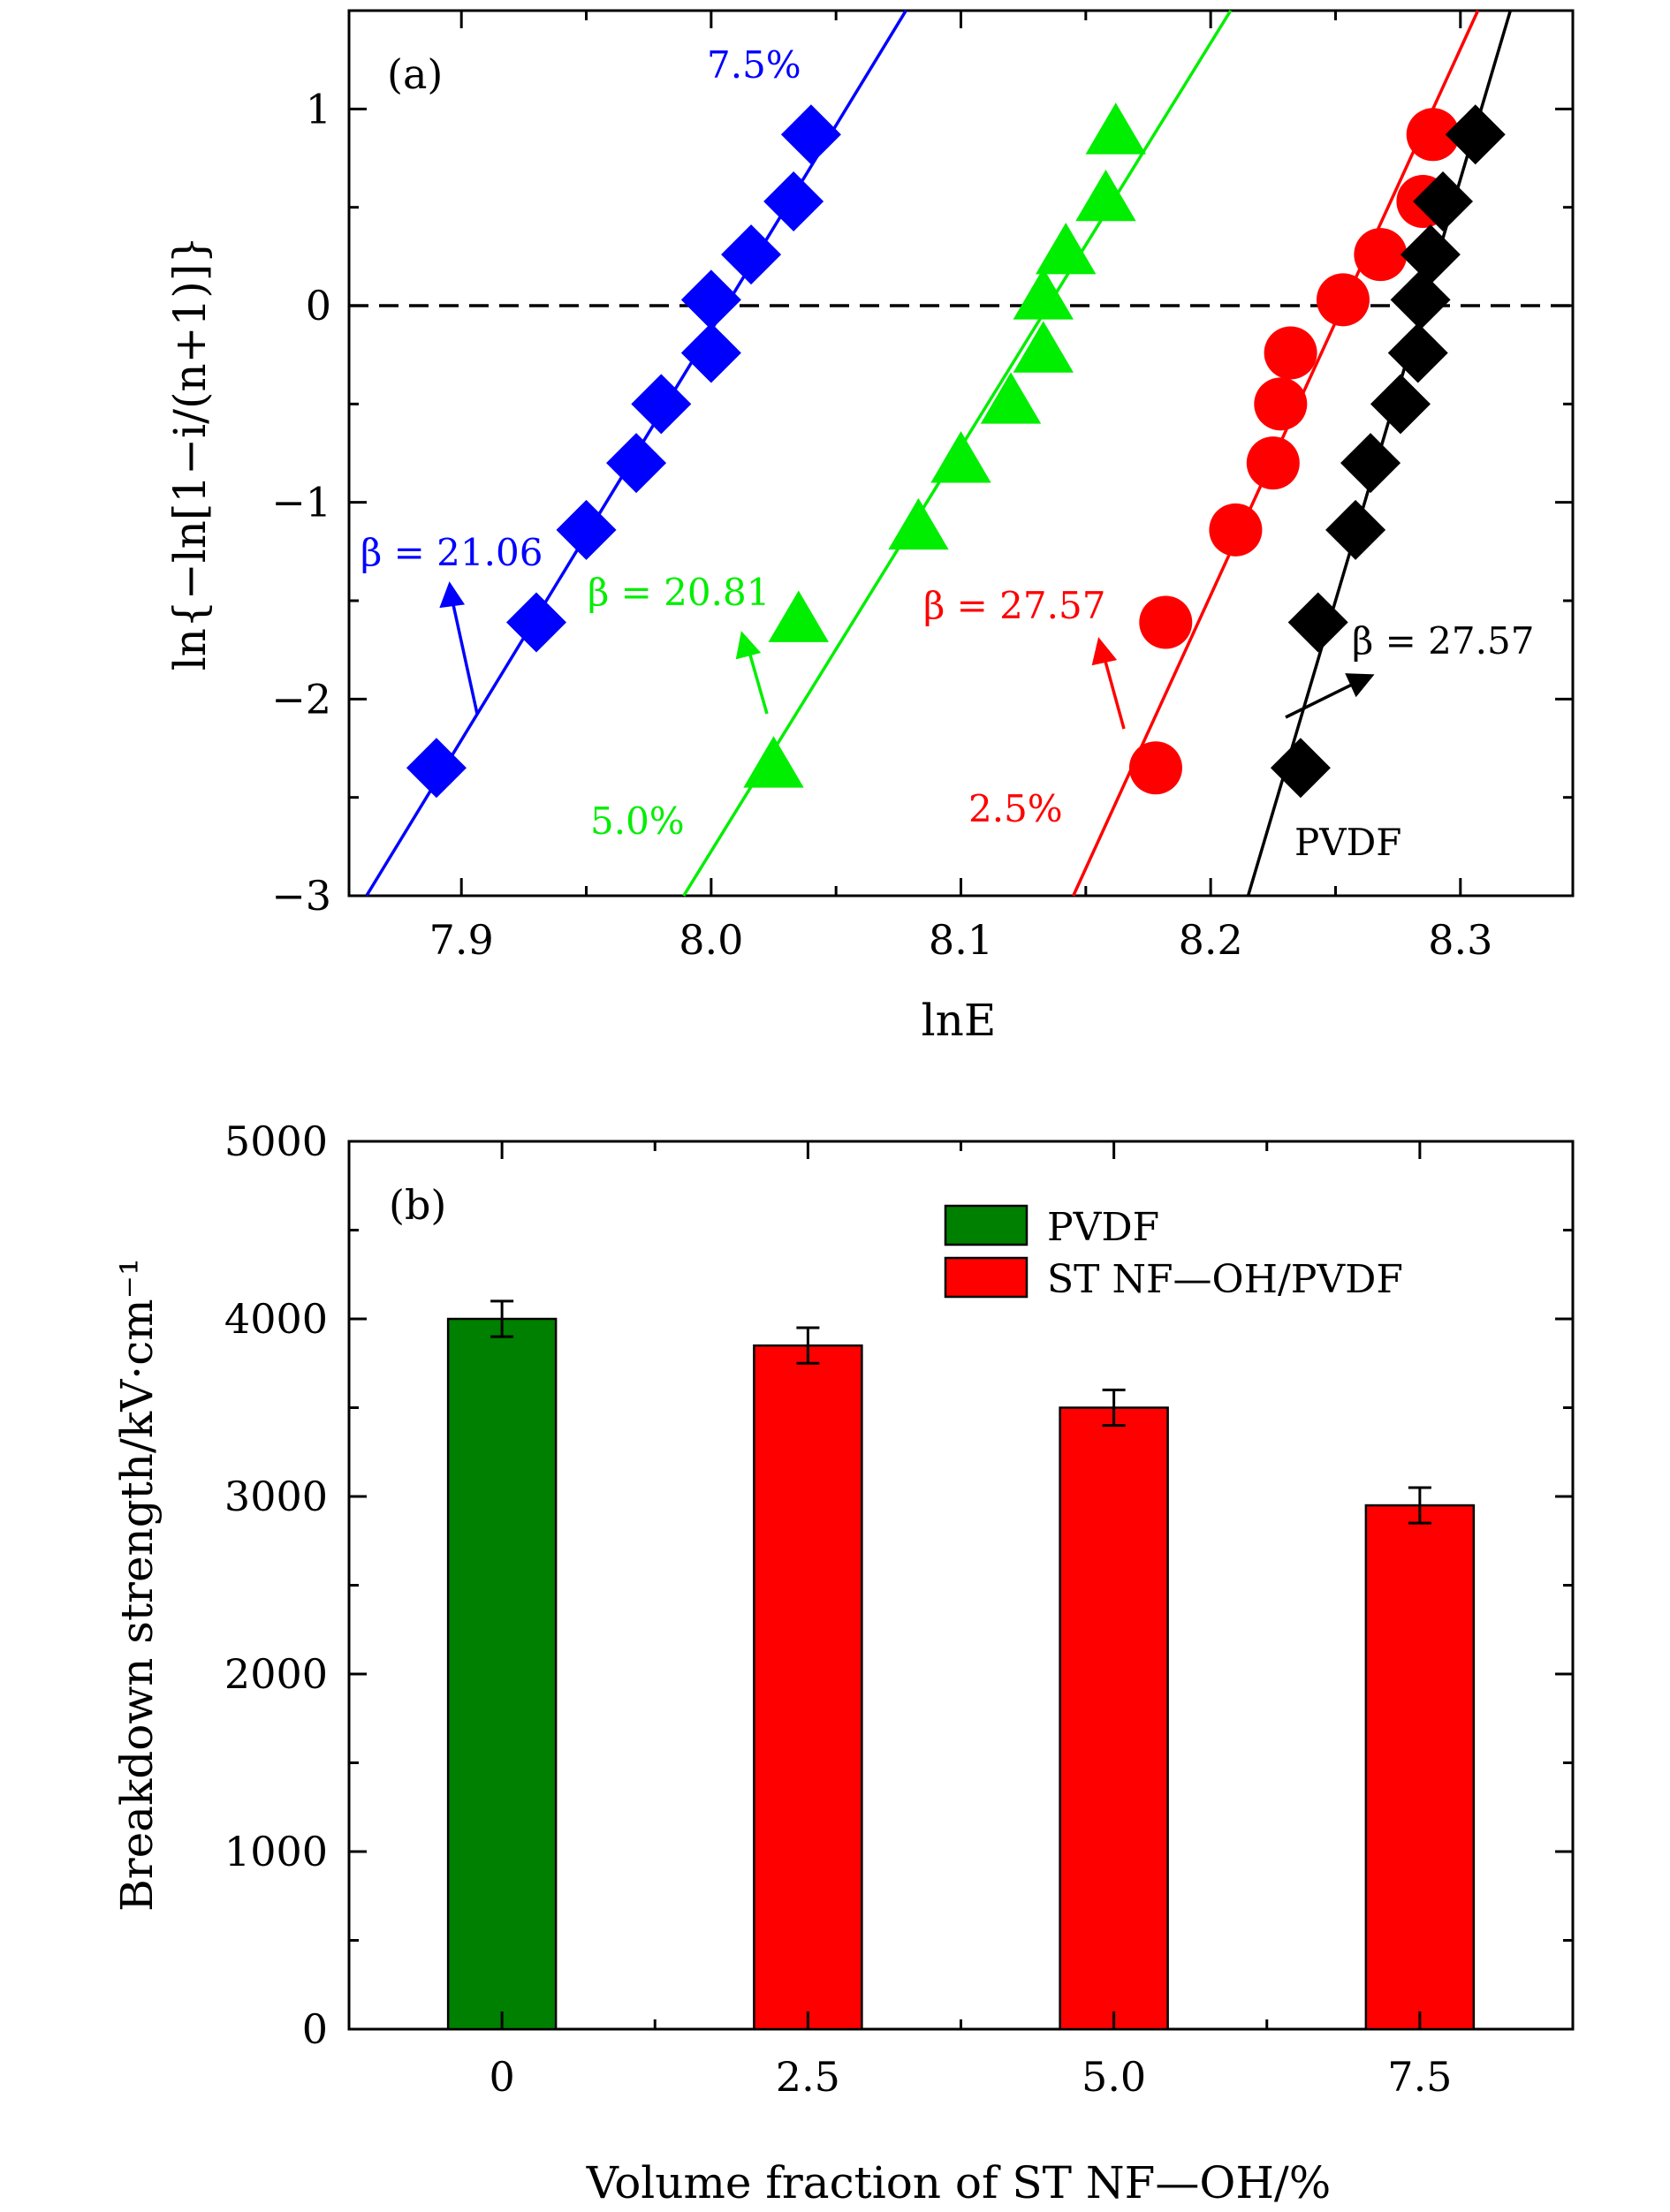 This screenshot has width=1670, height=2212. I want to click on panel-b-error-bars, so click(960, 1412).